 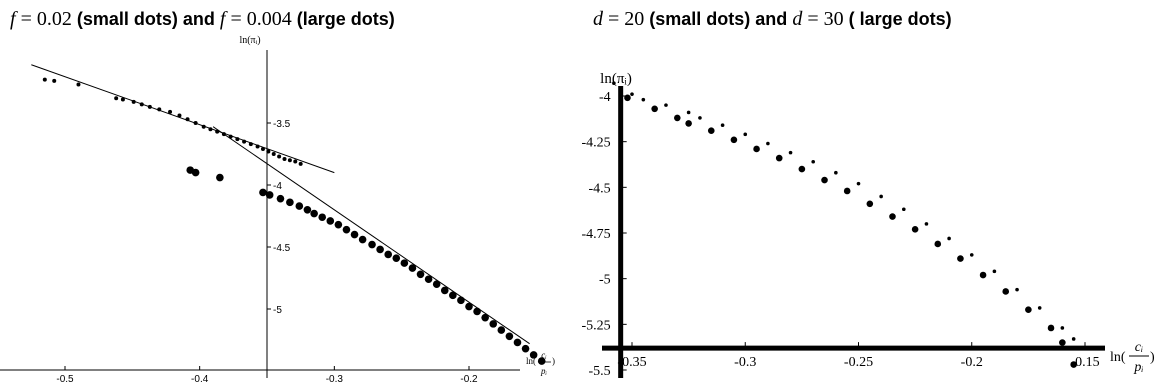 I want to click on y-tick-label: -4.5, so click(x=600, y=188).